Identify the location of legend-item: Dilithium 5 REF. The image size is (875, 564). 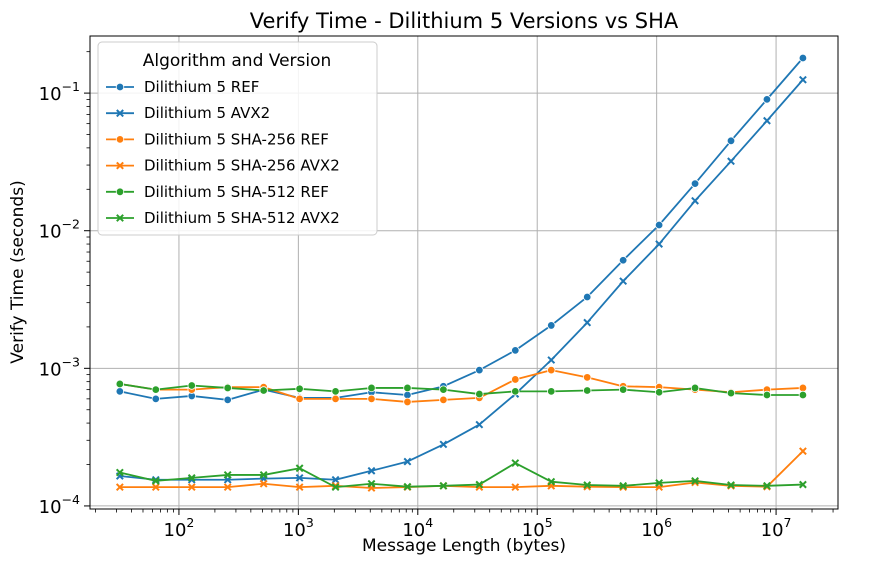
(182, 87).